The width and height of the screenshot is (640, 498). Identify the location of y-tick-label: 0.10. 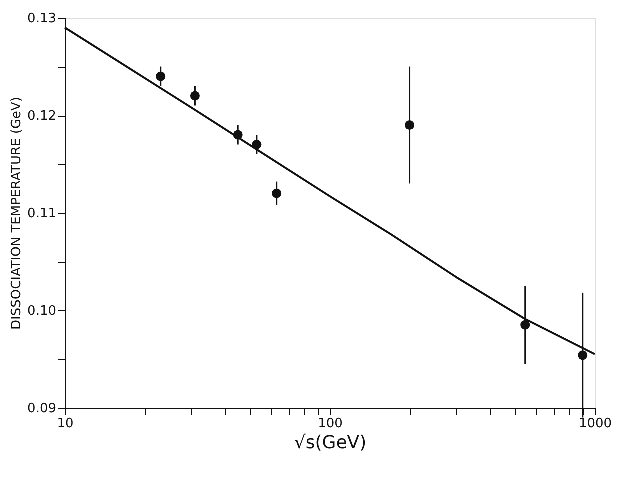
(42, 311).